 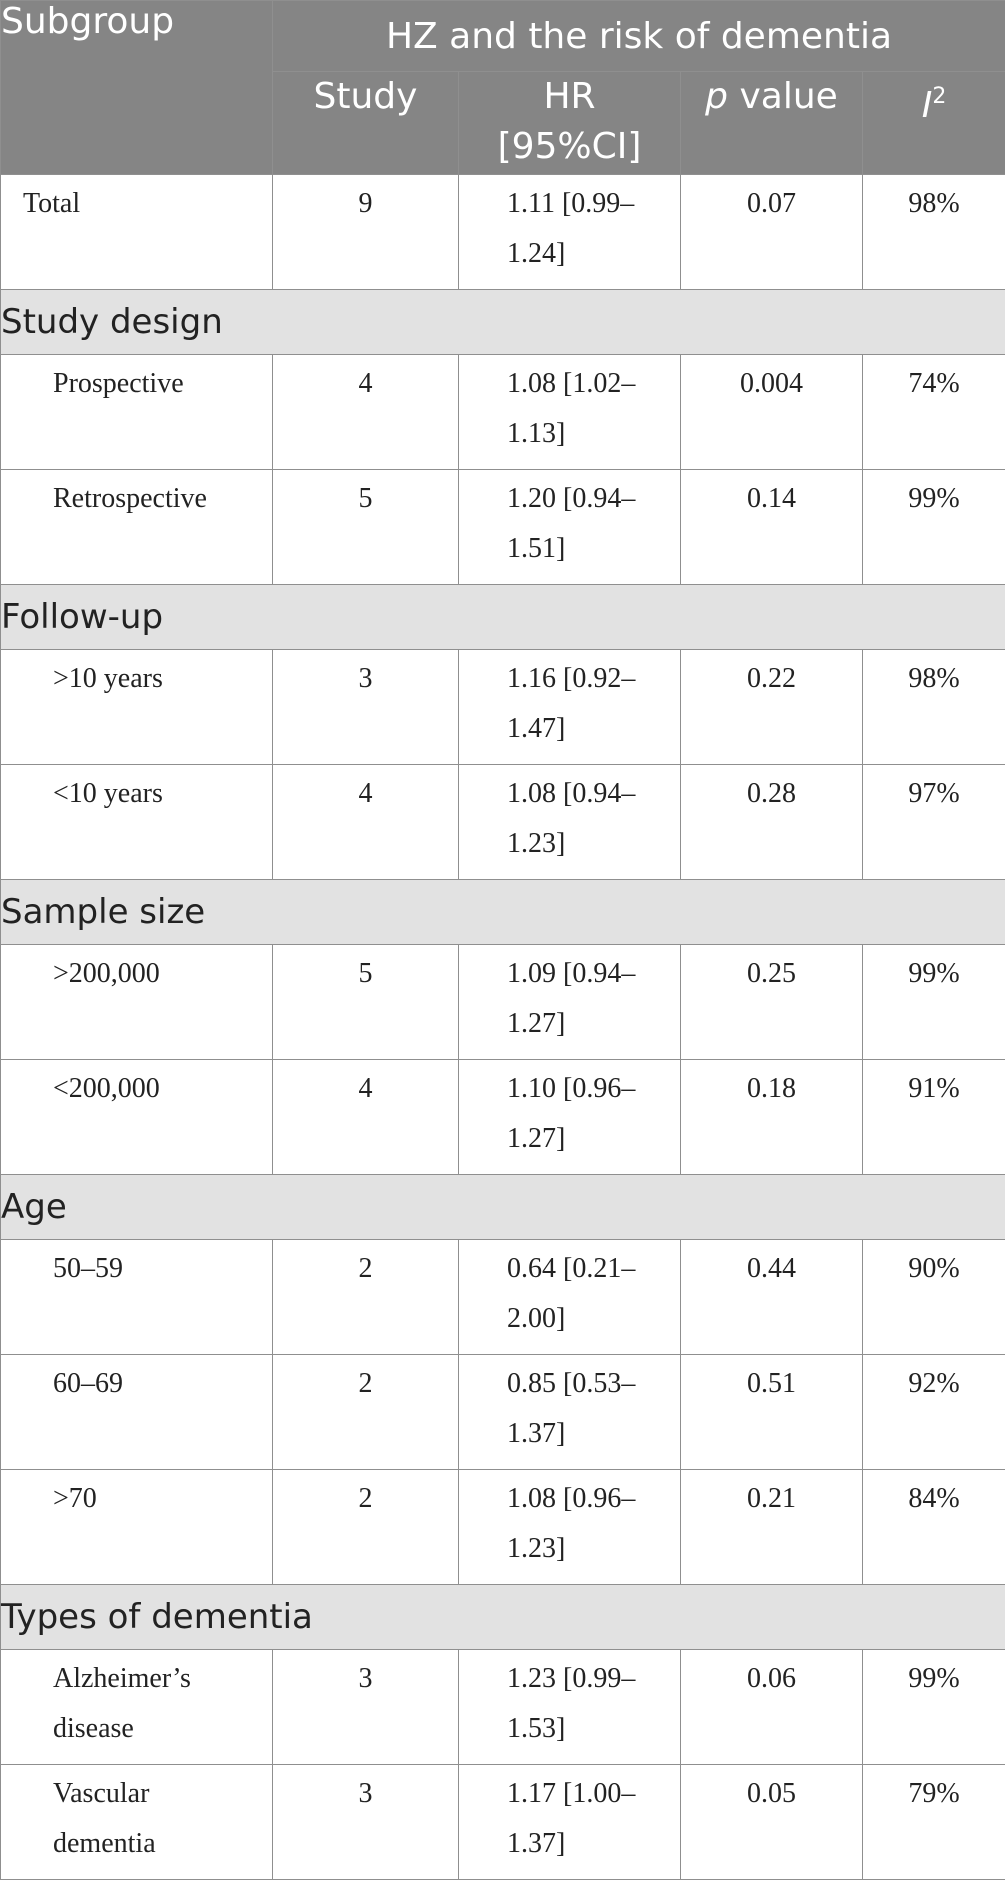 What do you see at coordinates (939, 96) in the screenshot?
I see `header-i2-sup: 2` at bounding box center [939, 96].